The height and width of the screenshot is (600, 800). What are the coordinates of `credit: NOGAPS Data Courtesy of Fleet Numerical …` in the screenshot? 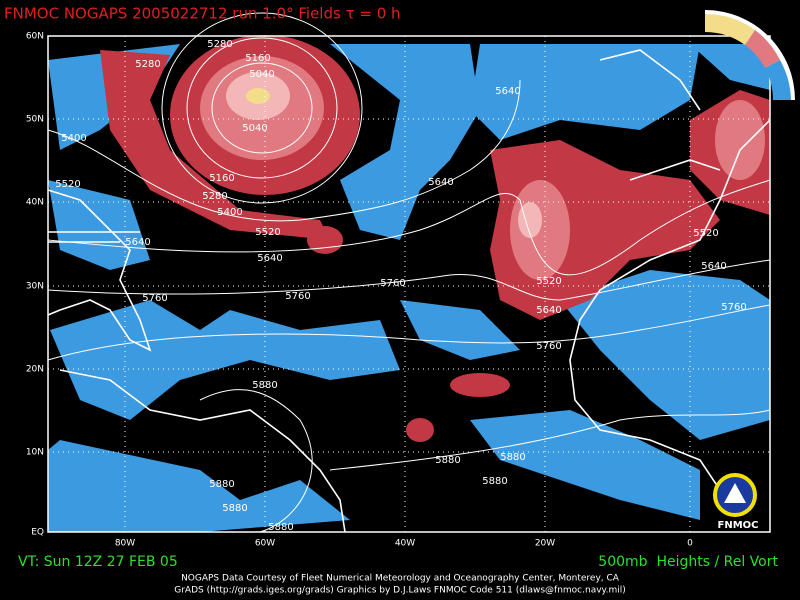 It's located at (400, 579).